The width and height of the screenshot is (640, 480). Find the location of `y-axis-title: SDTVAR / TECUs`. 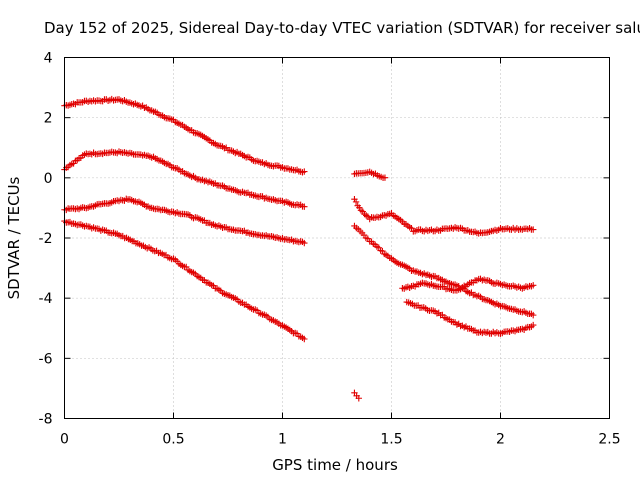

y-axis-title: SDTVAR / TECUs is located at coordinates (14, 237).